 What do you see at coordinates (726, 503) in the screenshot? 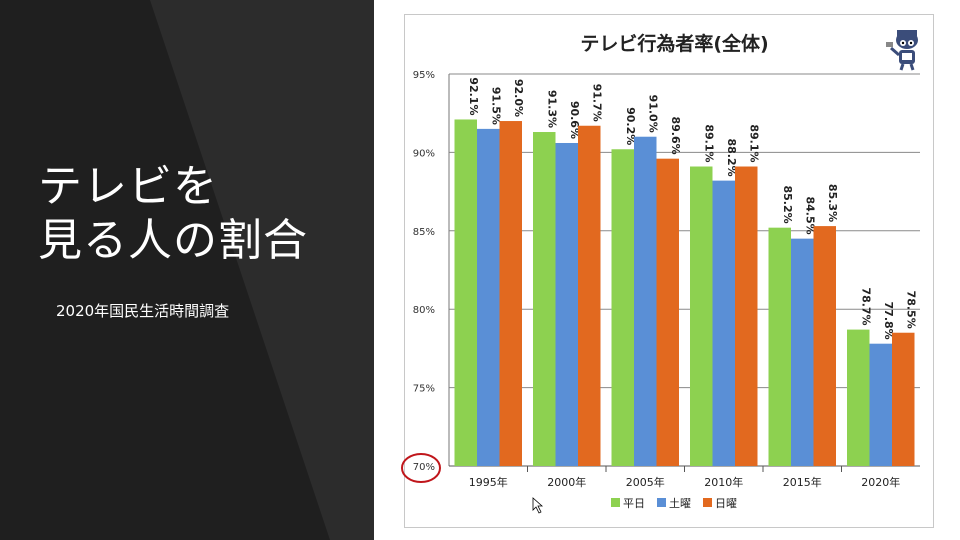
I see `legend-label: 日曜` at bounding box center [726, 503].